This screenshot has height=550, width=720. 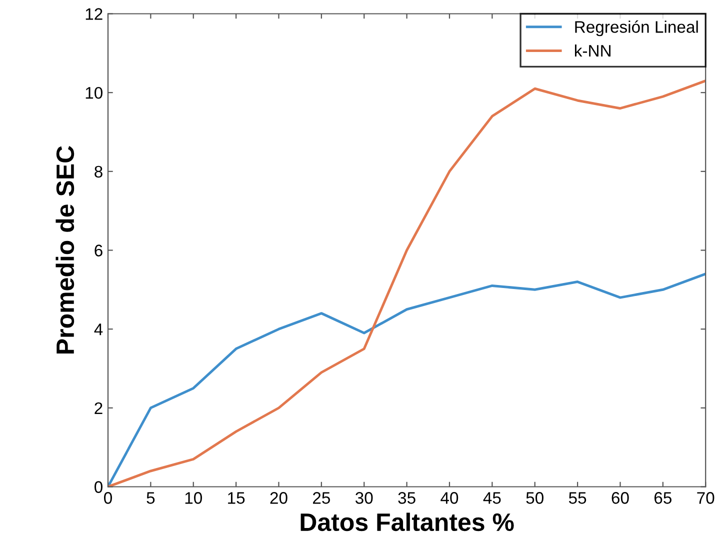 I want to click on legend-label: Regresión Lineal, so click(x=636, y=28).